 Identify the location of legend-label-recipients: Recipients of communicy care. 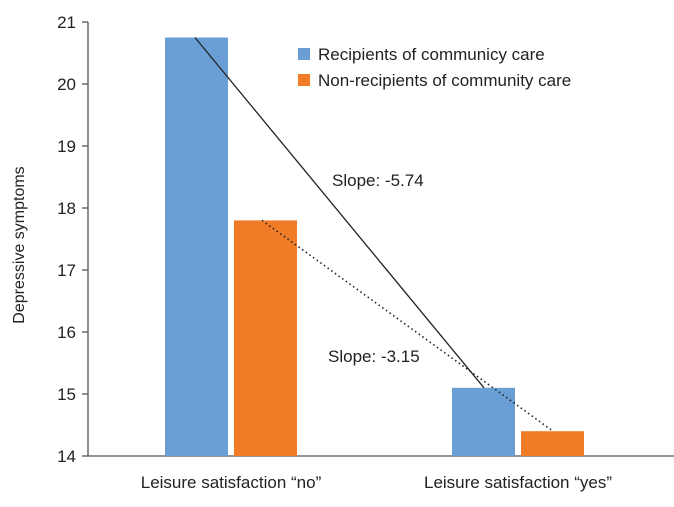
(431, 54).